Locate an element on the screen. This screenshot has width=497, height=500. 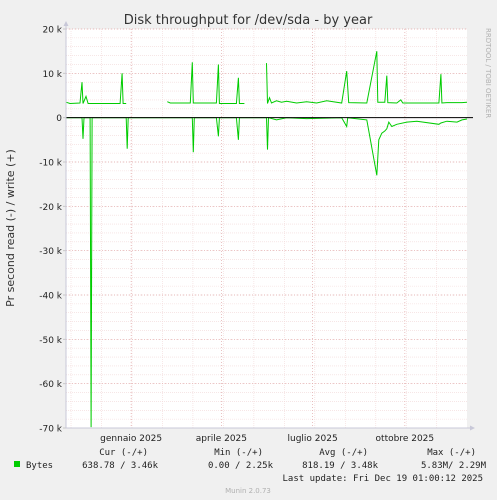
x-tick-label: gennaio 2025 is located at coordinates (131, 439).